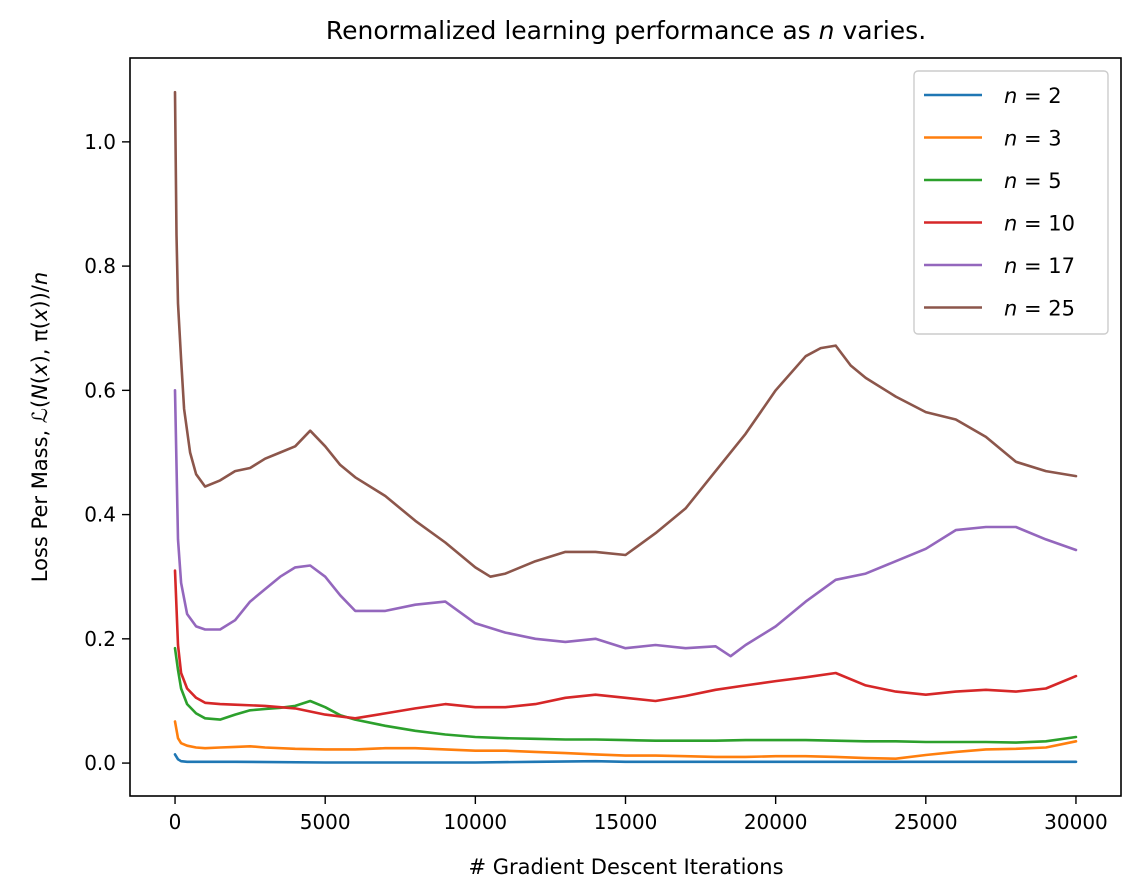 The image size is (1148, 893). Describe the element at coordinates (1039, 224) in the screenshot. I see `legend-label-4: n = 10` at that location.